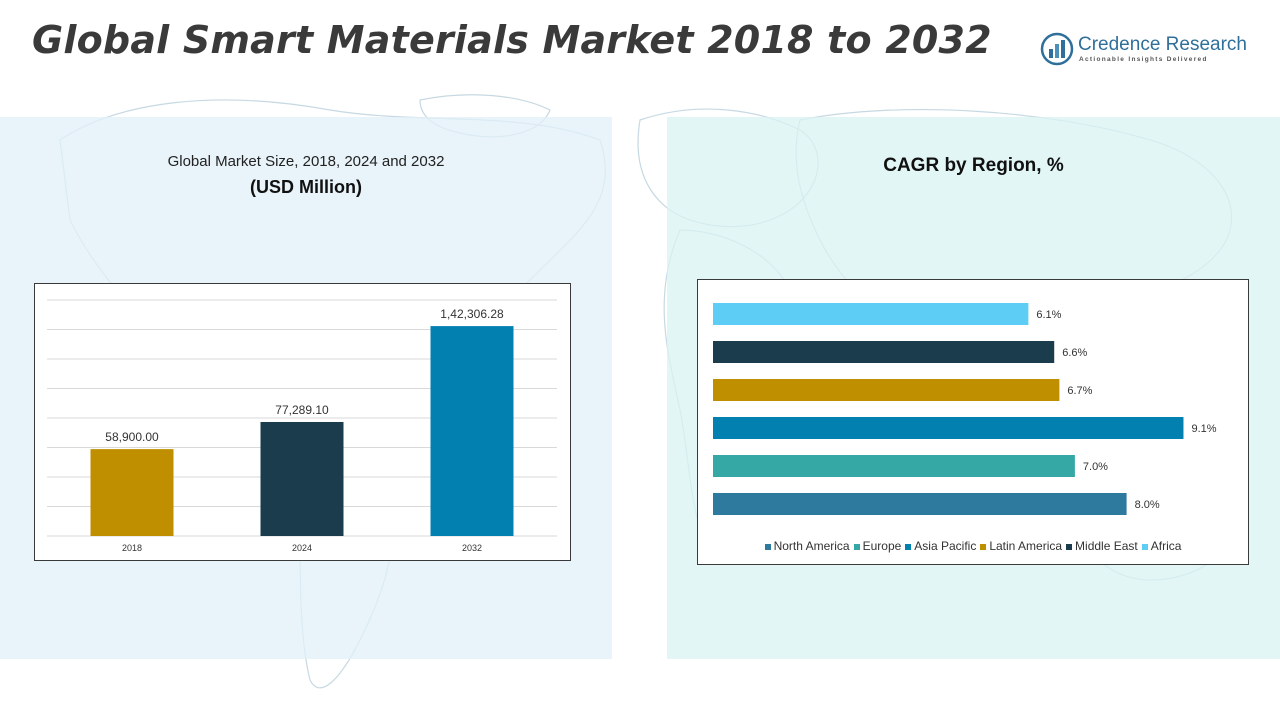 This screenshot has width=1280, height=720. I want to click on legend-label: Europe, so click(882, 546).